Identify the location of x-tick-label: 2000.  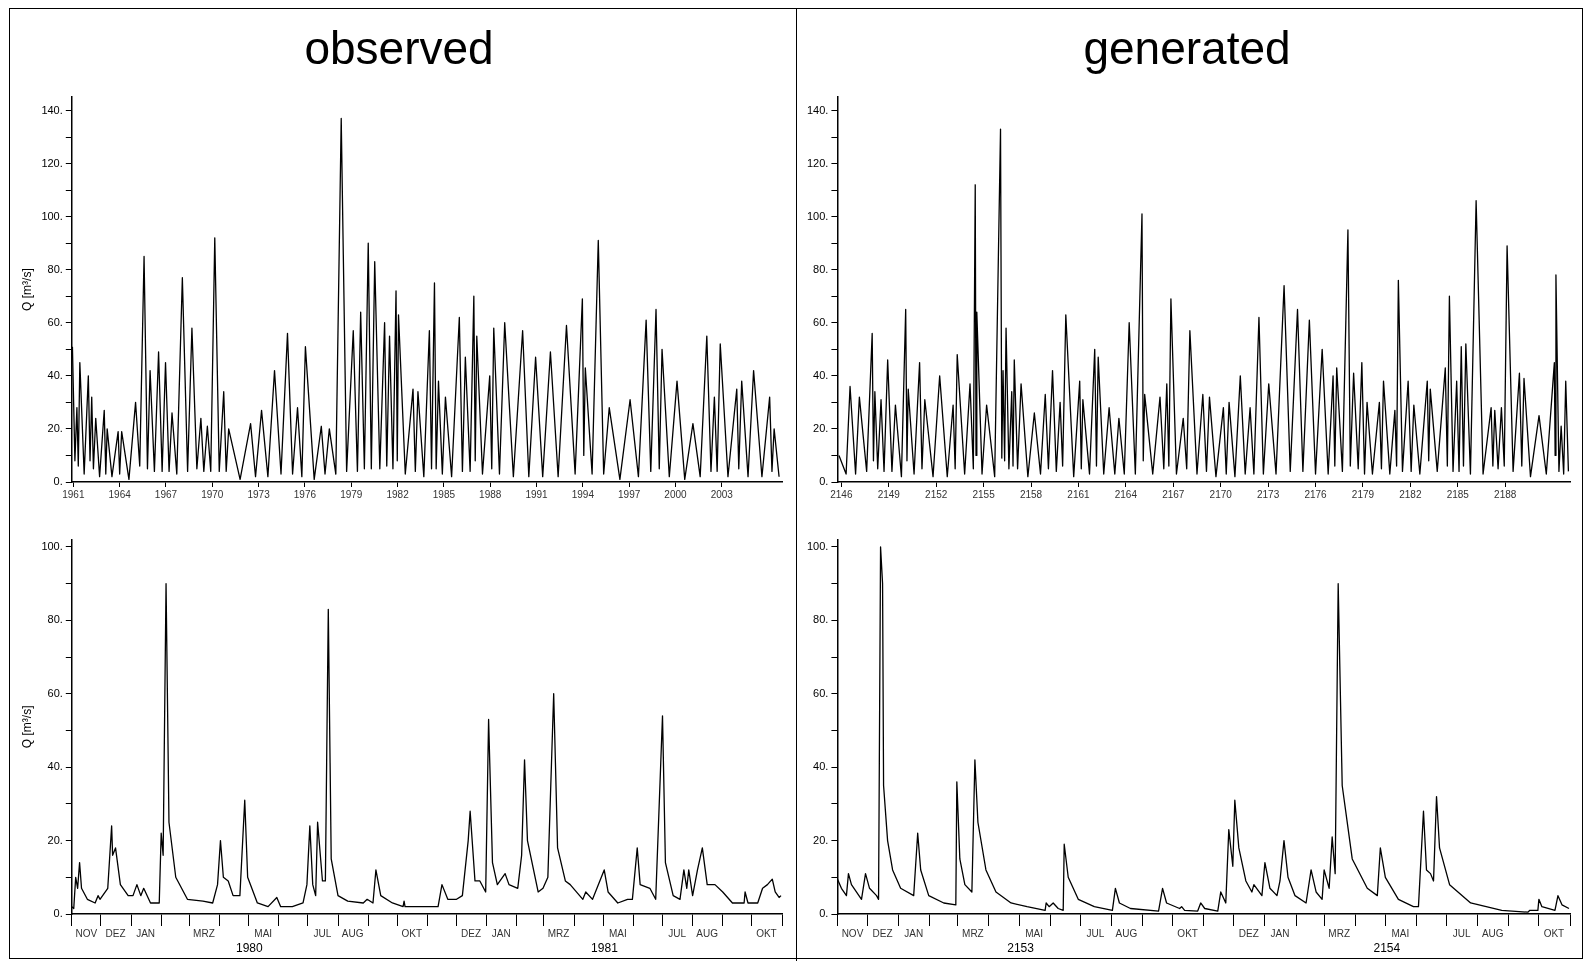
(676, 494).